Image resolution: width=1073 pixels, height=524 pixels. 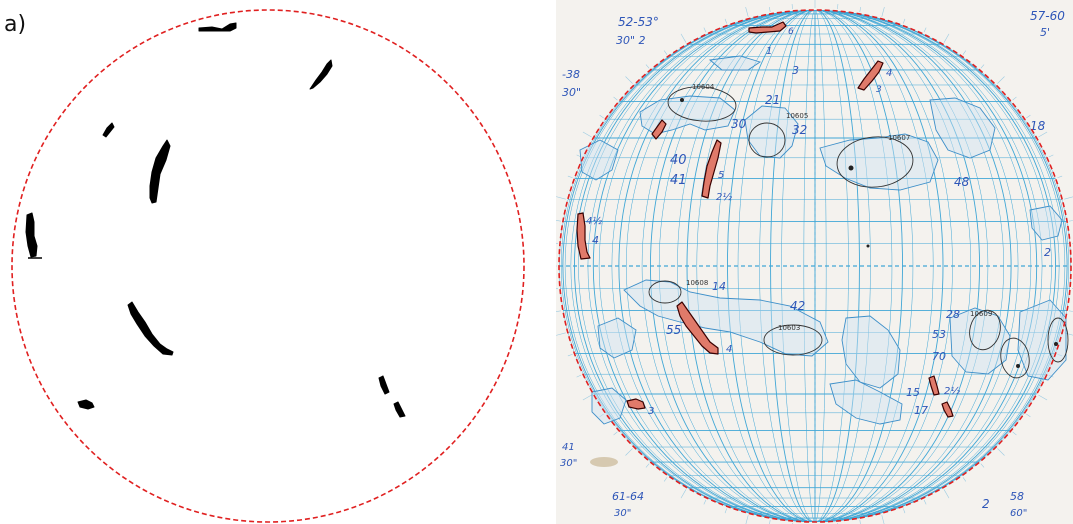 I want to click on annotation: 3, so click(x=879, y=90).